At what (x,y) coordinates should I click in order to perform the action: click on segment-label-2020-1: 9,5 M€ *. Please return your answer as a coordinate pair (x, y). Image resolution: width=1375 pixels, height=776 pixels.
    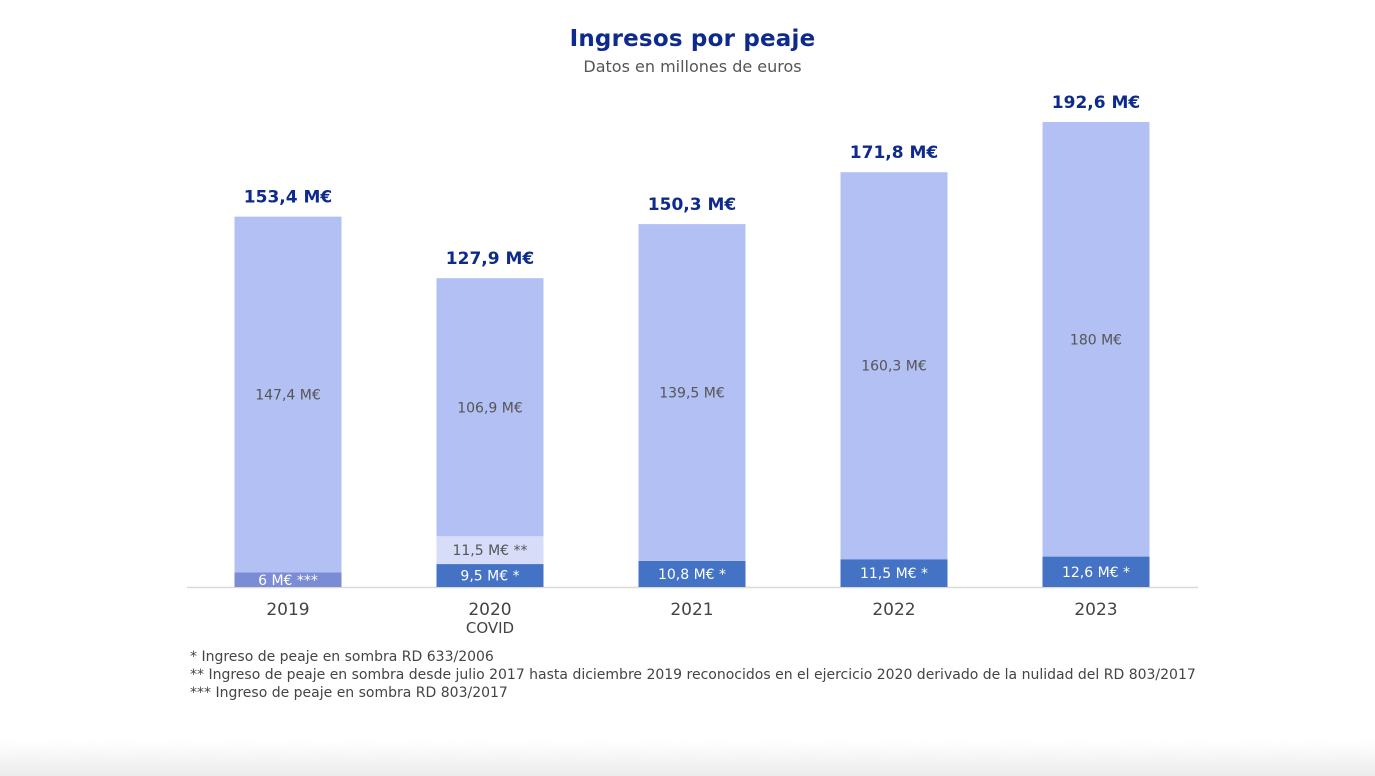
    Looking at the image, I should click on (489, 577).